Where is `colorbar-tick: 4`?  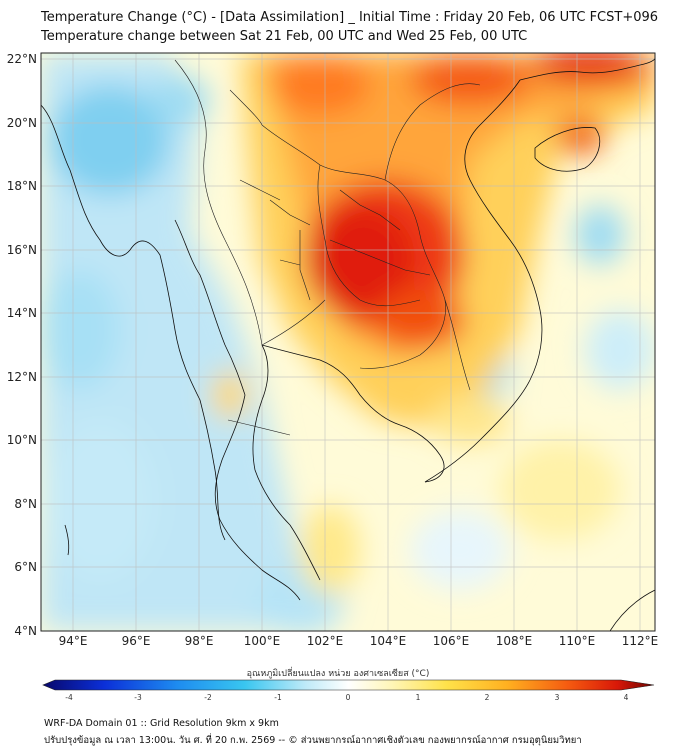
colorbar-tick: 4 is located at coordinates (626, 697).